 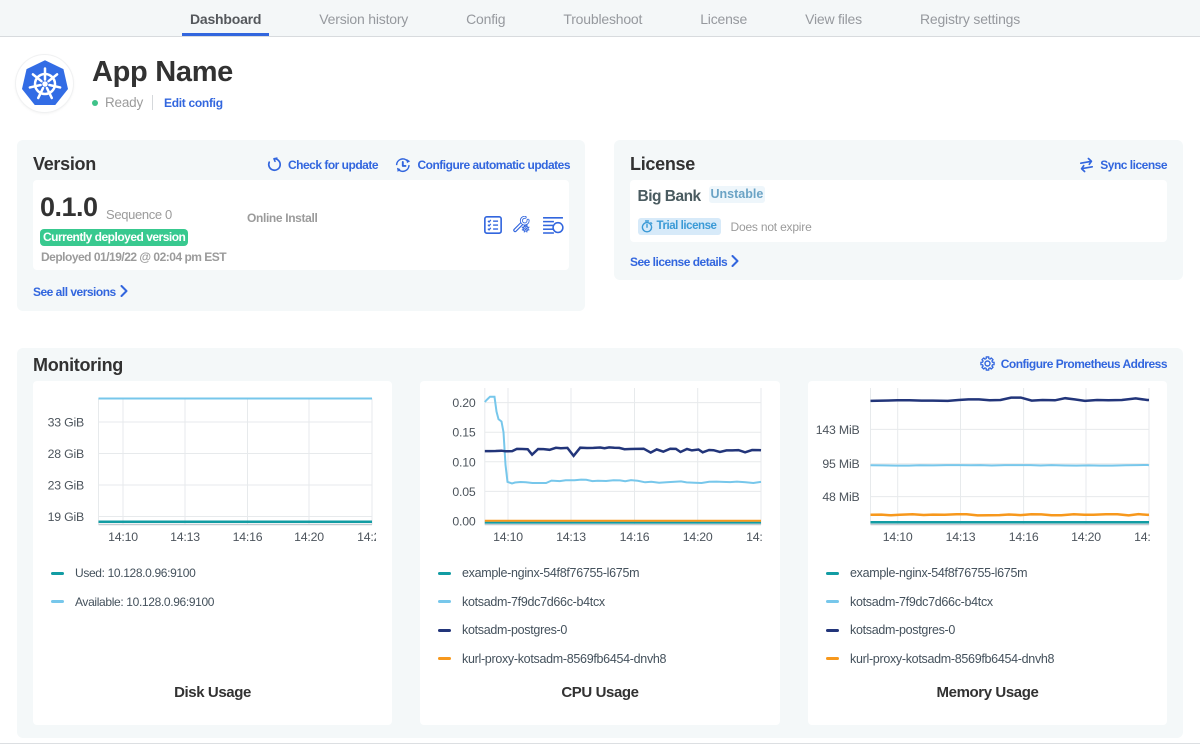 What do you see at coordinates (838, 430) in the screenshot?
I see `svg-text: 143 MiB` at bounding box center [838, 430].